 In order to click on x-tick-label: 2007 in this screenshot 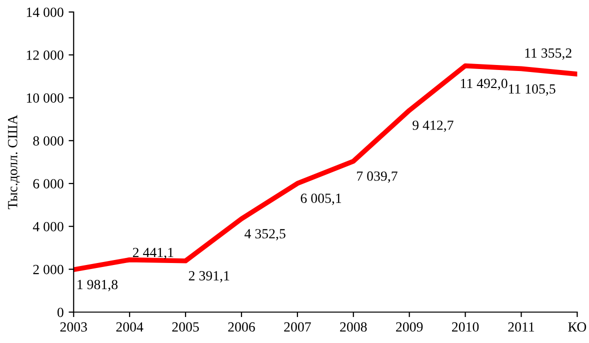, I will do `click(297, 327)`.